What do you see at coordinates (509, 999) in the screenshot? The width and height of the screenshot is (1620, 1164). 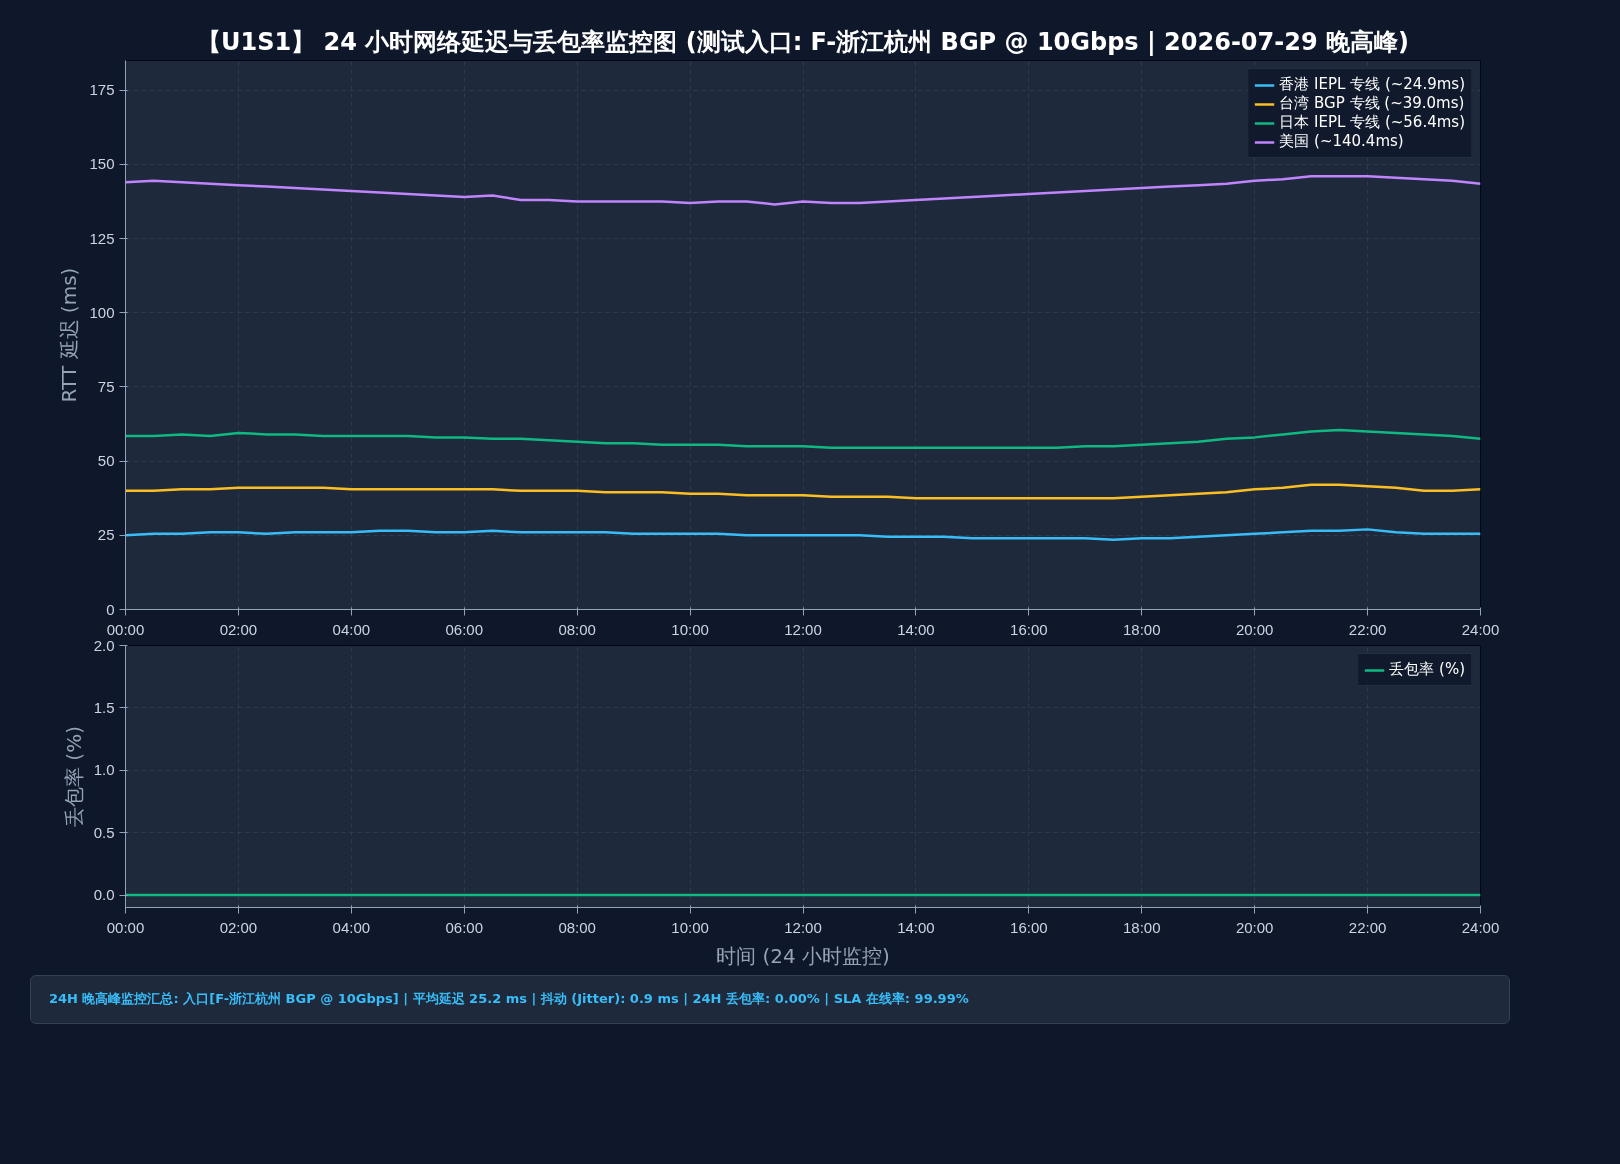 I see `text: 24H 晚高峰监控汇总: 入口[F-浙江杭州 BGP @ 10Gbps] | 平均延迟 25.2 ms | 抖动 (Jitter): 0.9 ms | 24H 丢包率: 0.00% | SLA 在线率: 99.99%` at bounding box center [509, 999].